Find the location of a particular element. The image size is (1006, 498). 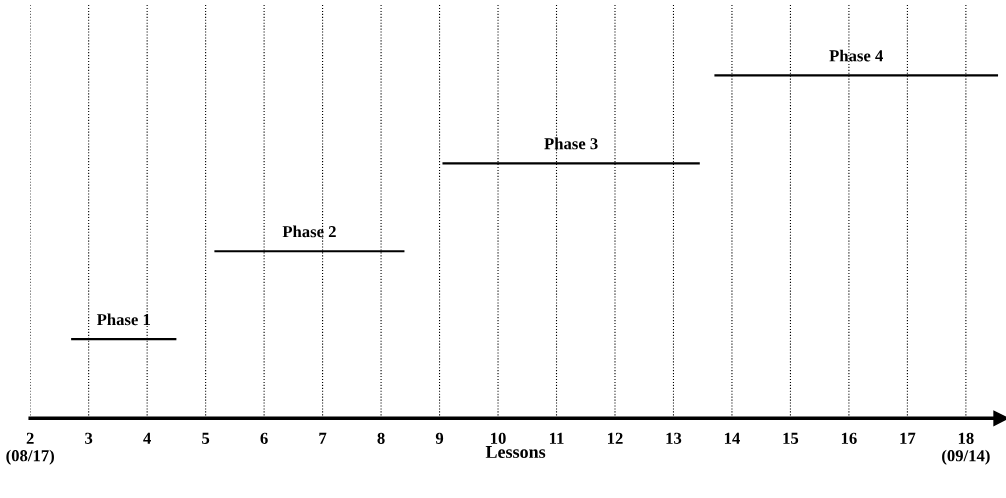

x-tick-label: 15 is located at coordinates (791, 438).